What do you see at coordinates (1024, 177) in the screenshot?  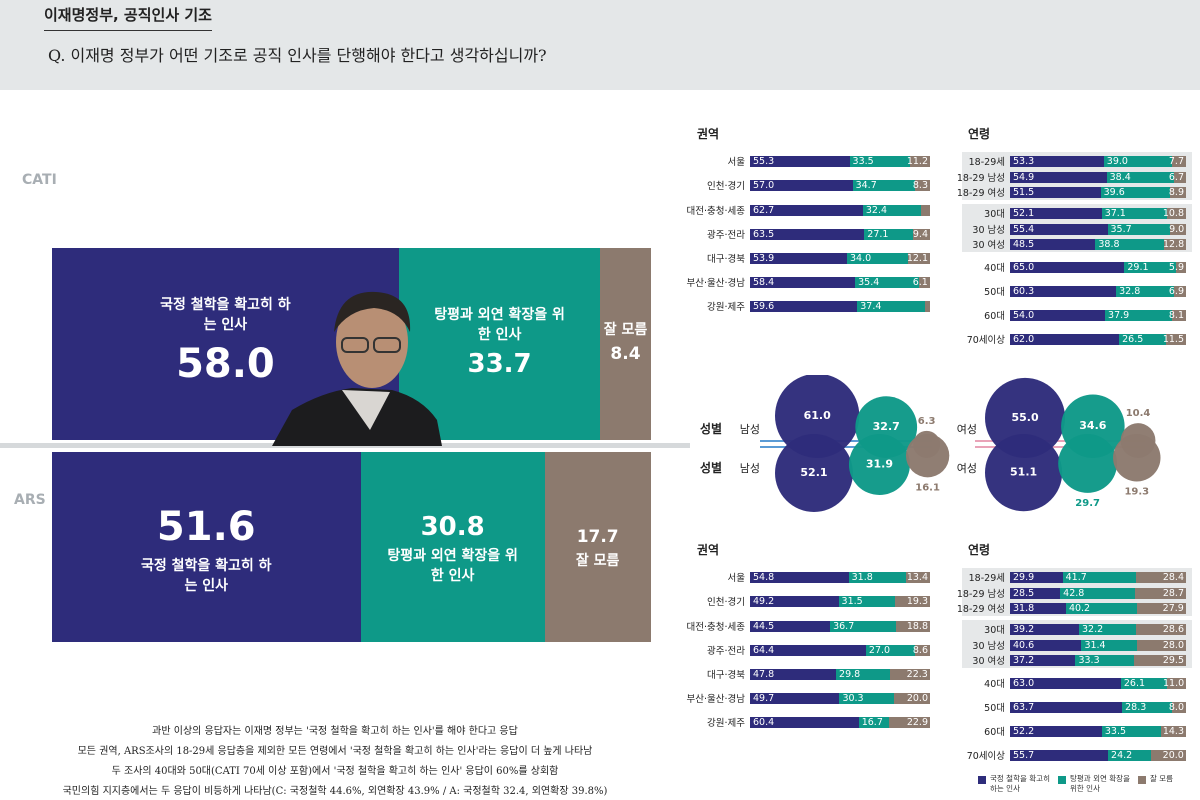 I see `value-label: 54.9` at bounding box center [1024, 177].